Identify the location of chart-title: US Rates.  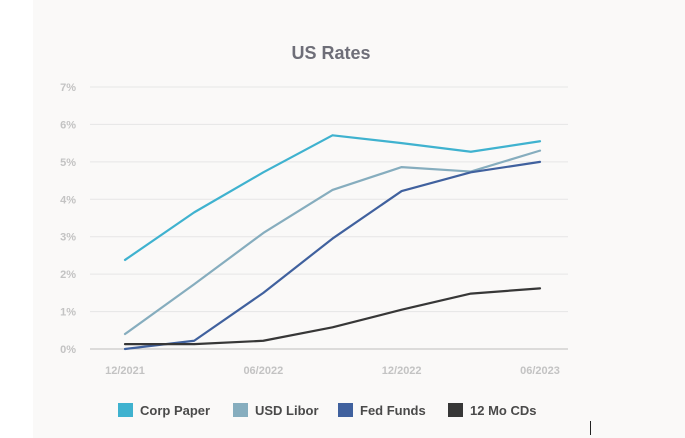
(330, 53).